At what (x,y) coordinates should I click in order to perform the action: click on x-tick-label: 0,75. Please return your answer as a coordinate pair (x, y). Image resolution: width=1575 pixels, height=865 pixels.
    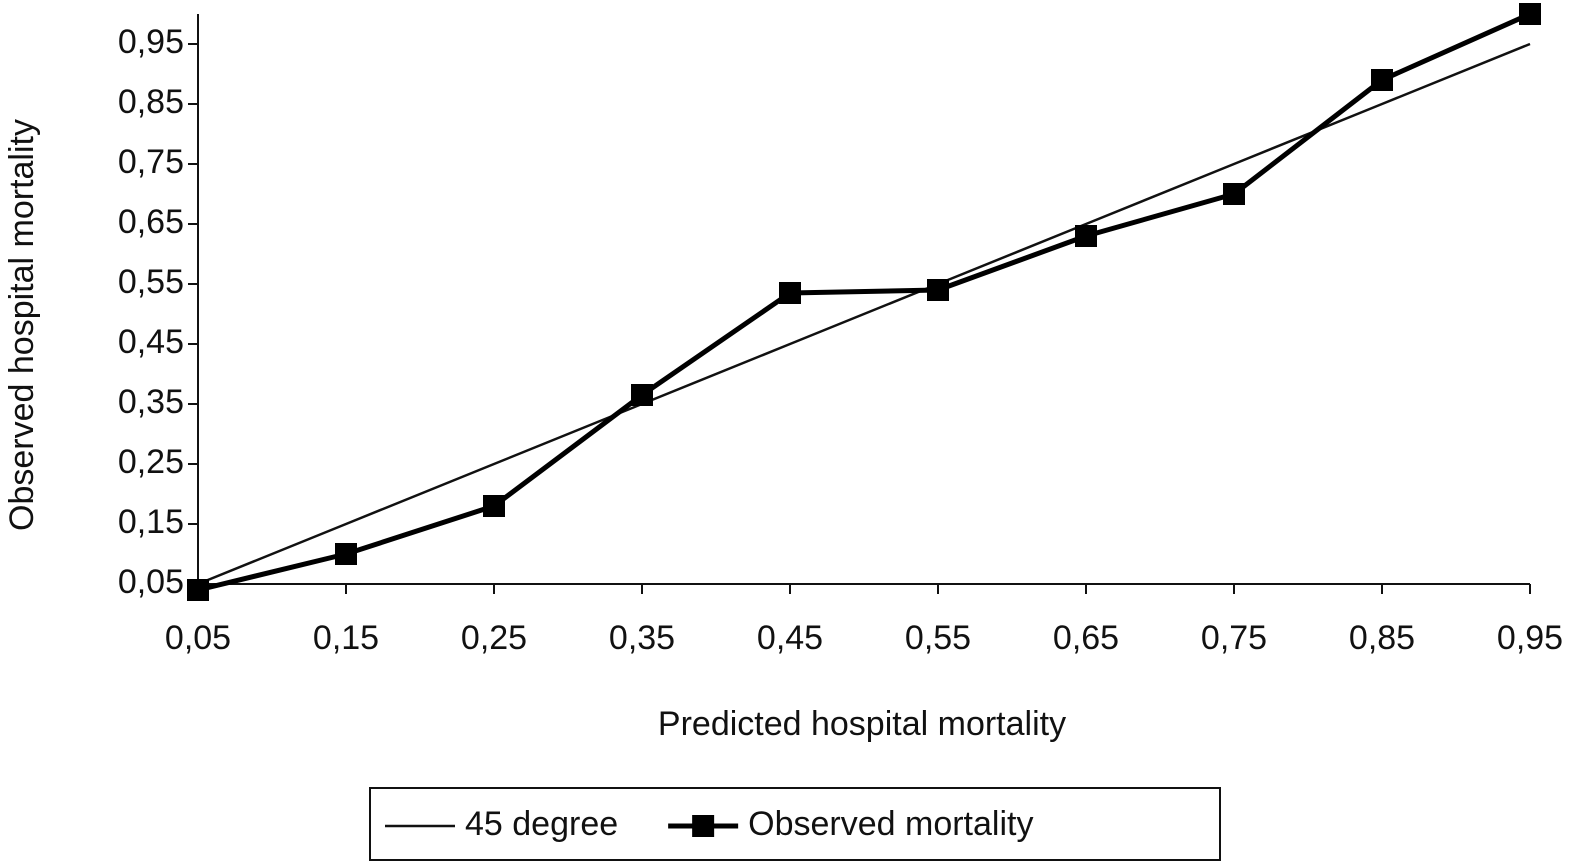
    Looking at the image, I should click on (1234, 638).